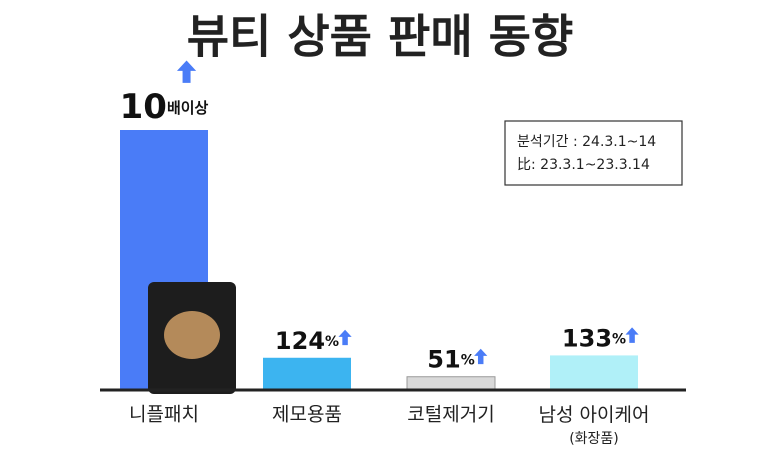 This screenshot has width=760, height=449. I want to click on x-tick-label: 니플패치, so click(164, 415).